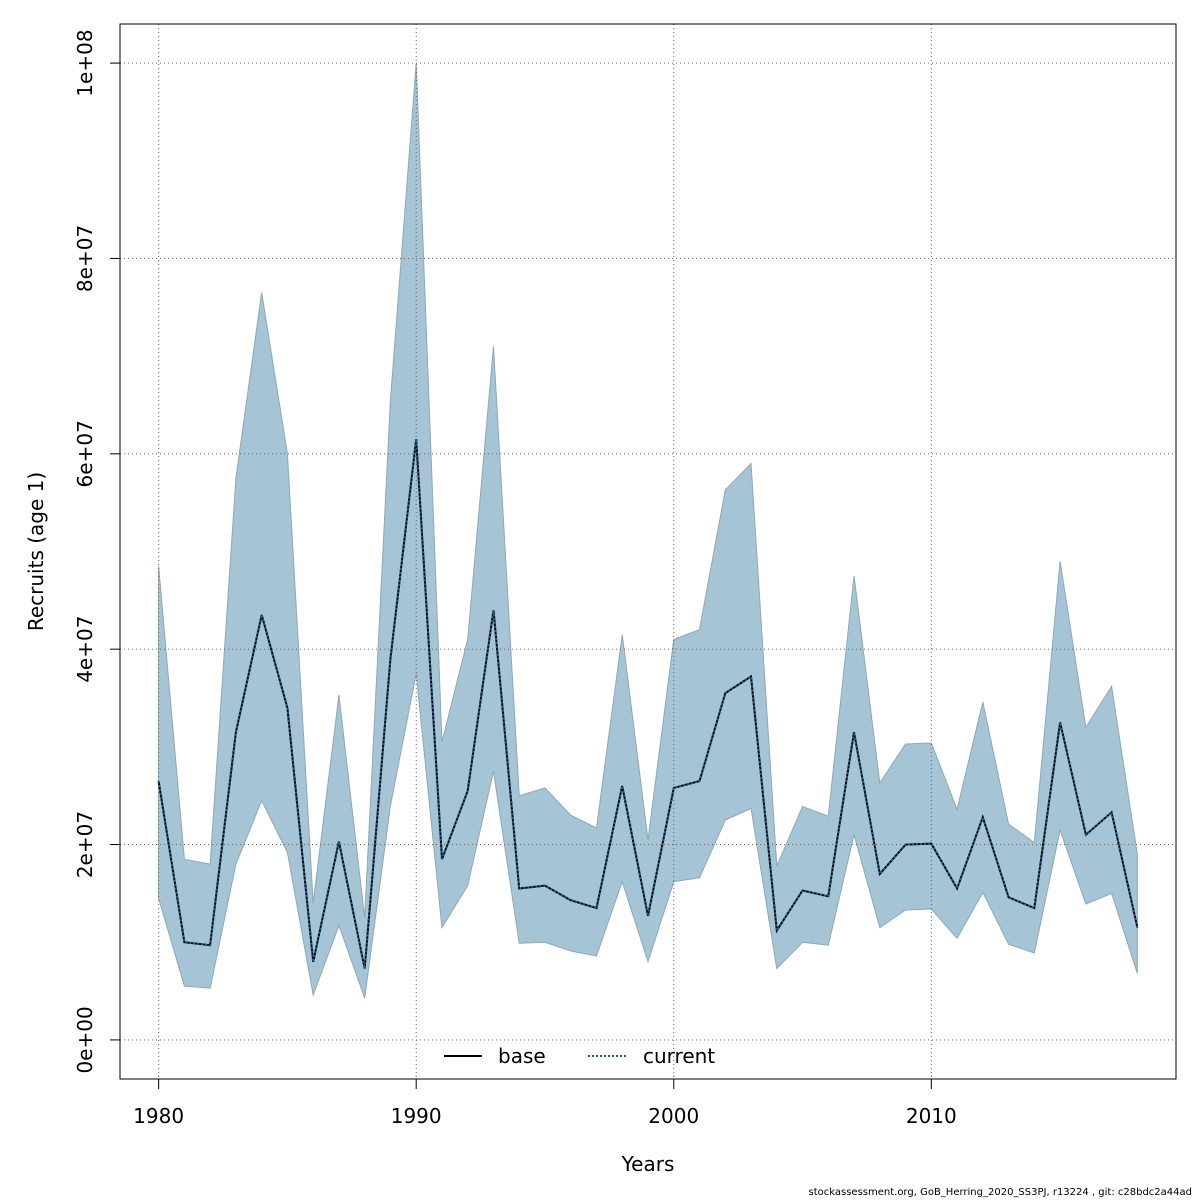 This screenshot has height=1200, width=1200. I want to click on y-tick-label-0: 0e+00, so click(85, 1039).